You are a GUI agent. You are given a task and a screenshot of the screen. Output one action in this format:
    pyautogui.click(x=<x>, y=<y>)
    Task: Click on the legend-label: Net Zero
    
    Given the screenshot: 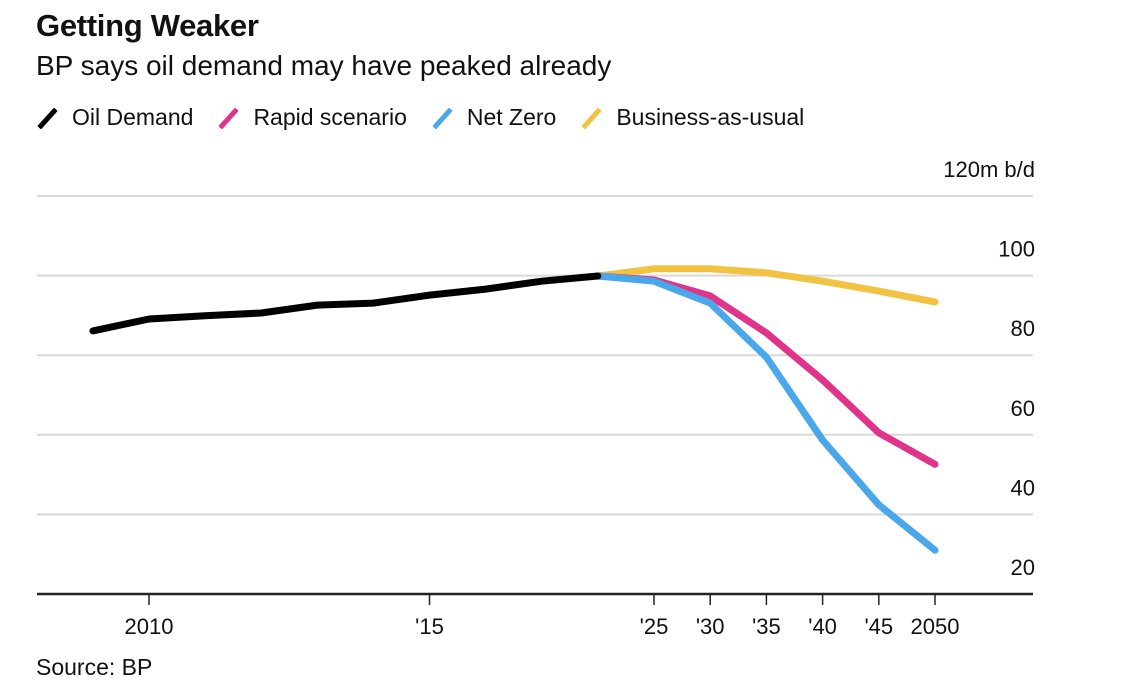 What is the action you would take?
    pyautogui.click(x=511, y=117)
    